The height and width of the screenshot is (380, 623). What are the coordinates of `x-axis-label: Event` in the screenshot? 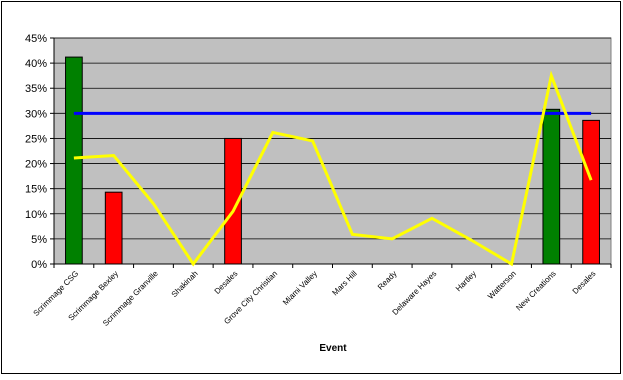 It's located at (333, 348).